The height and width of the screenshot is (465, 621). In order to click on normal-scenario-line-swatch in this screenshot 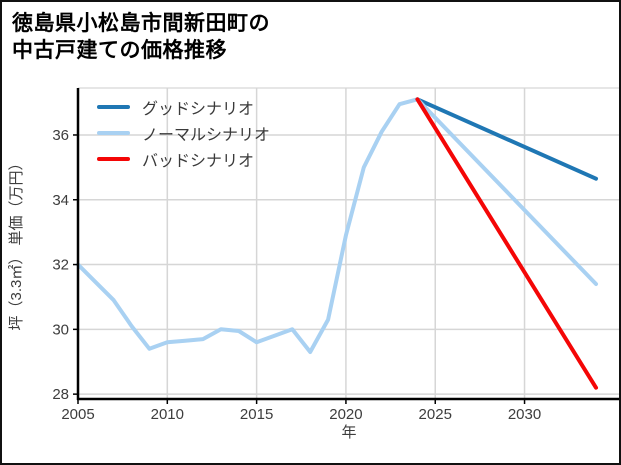, I will do `click(113, 133)`.